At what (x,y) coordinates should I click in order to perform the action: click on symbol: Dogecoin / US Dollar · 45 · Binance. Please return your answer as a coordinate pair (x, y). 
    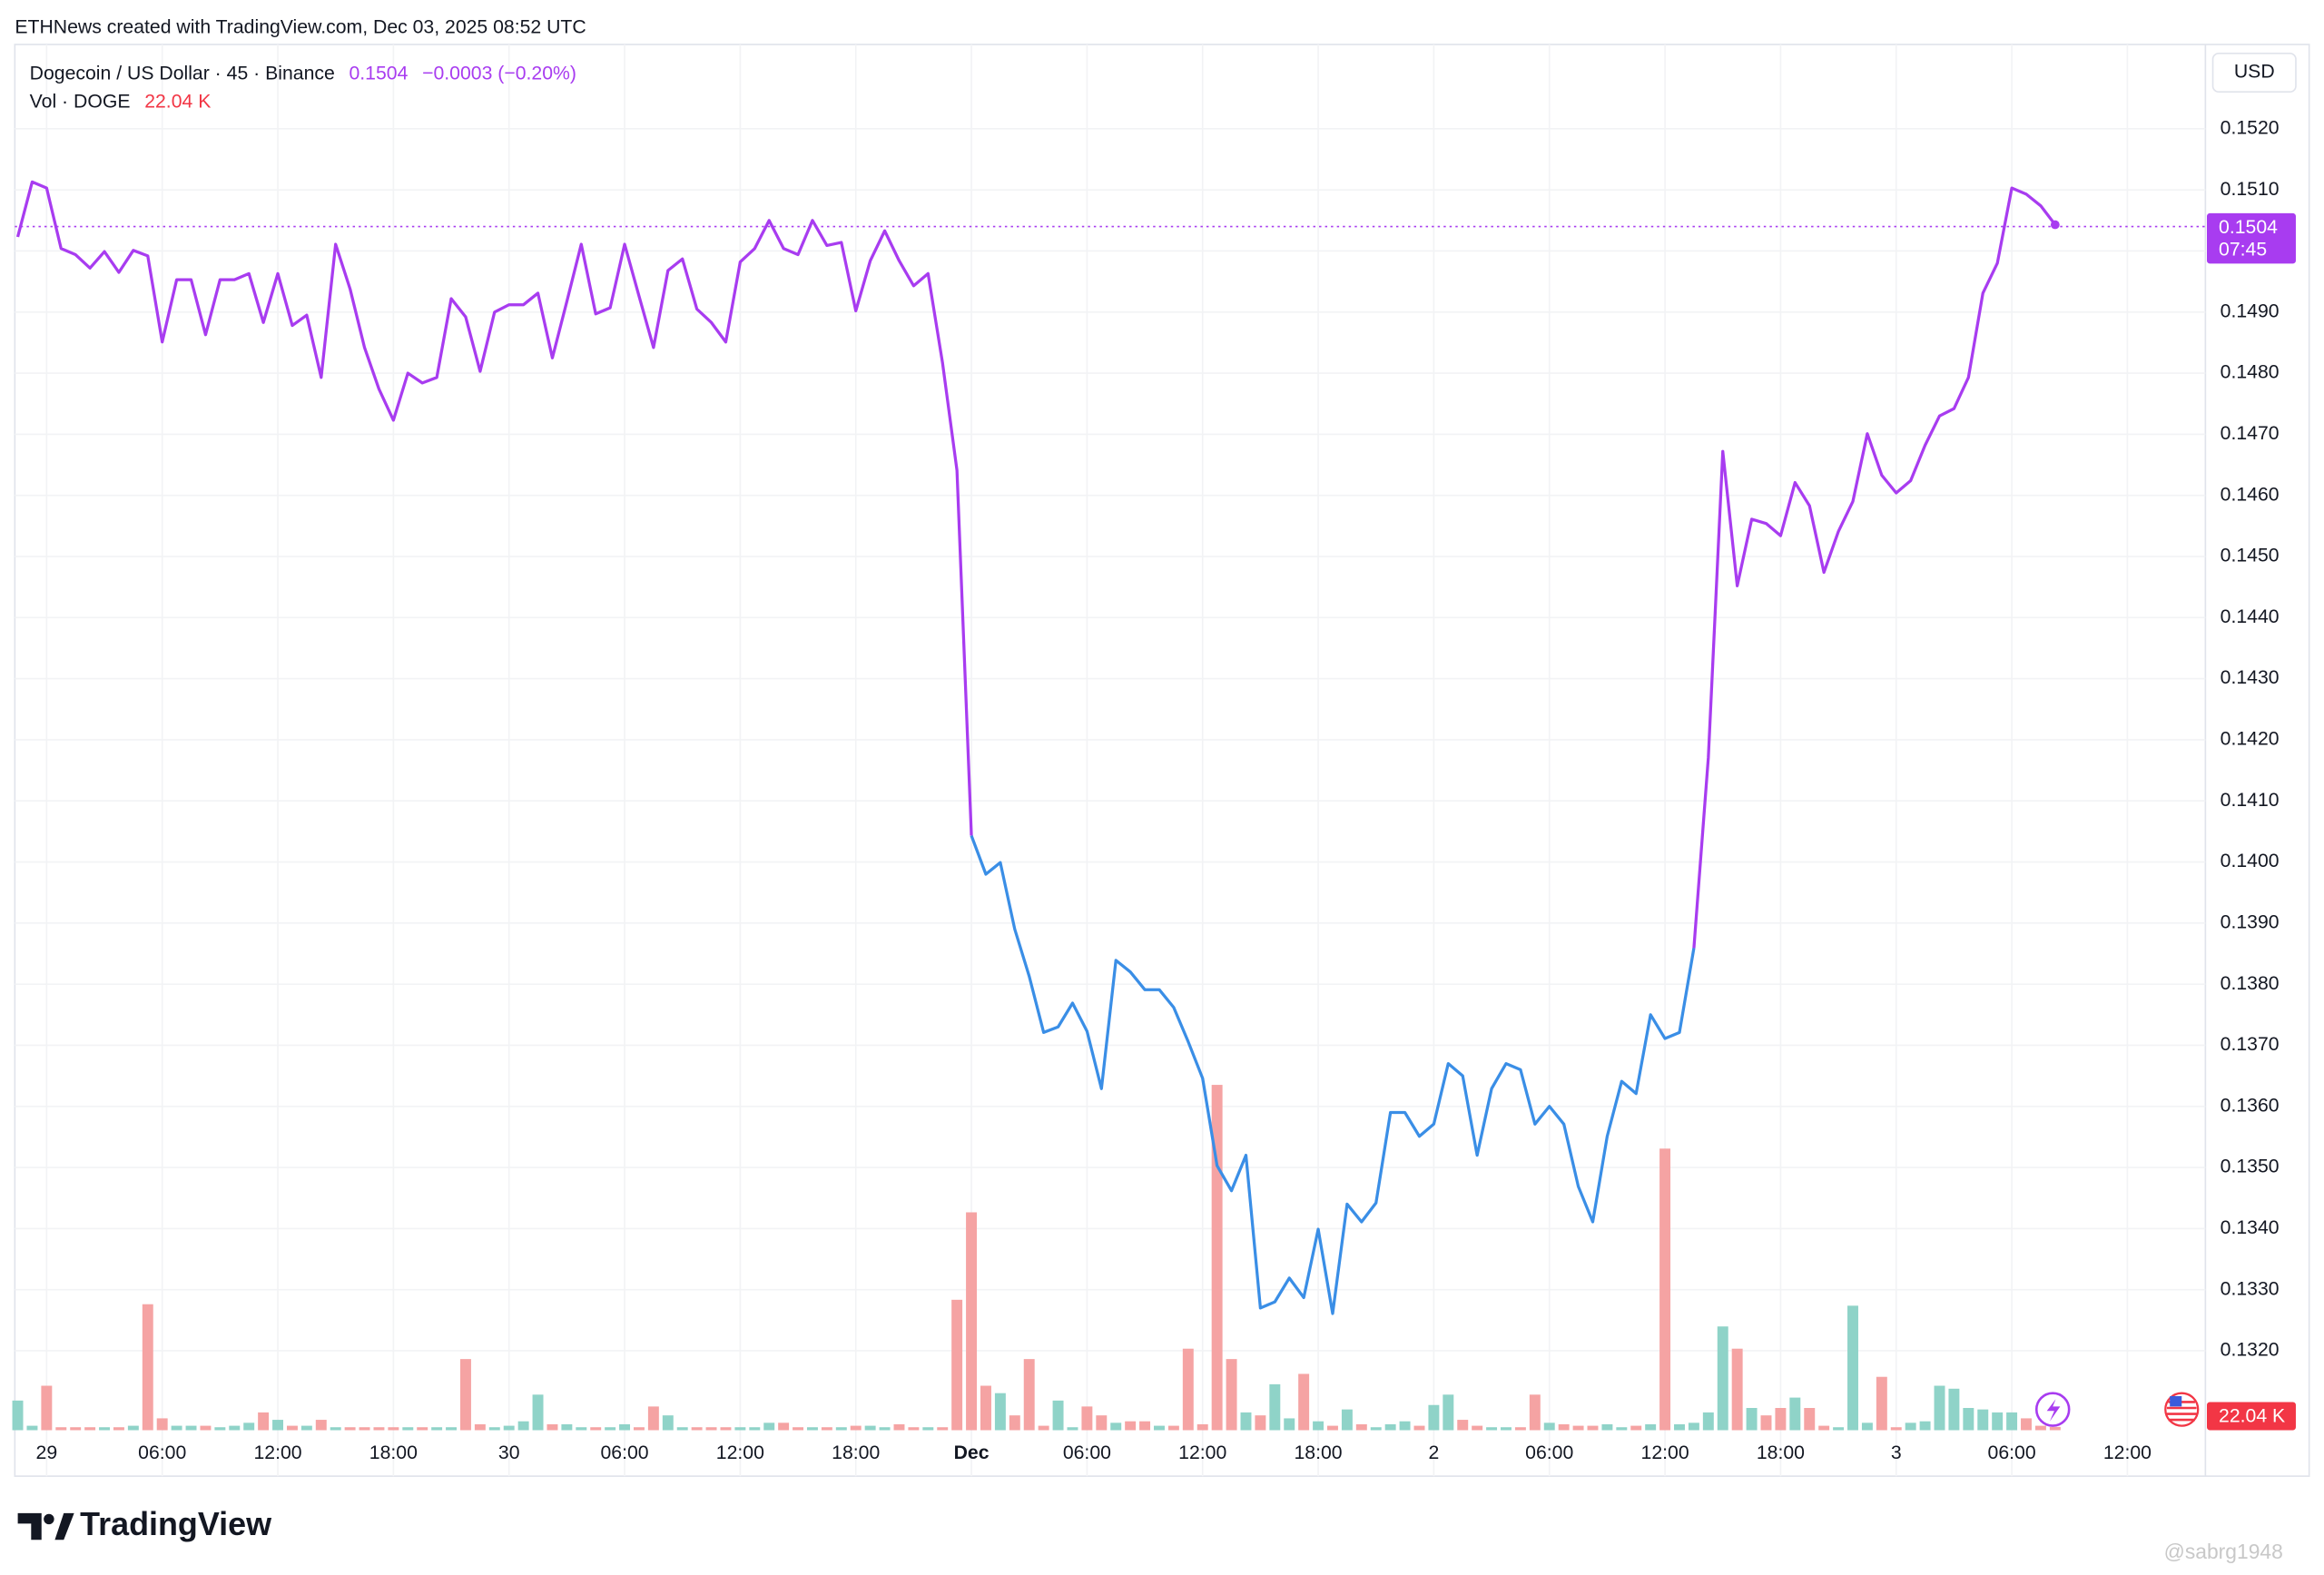
    Looking at the image, I should click on (182, 73).